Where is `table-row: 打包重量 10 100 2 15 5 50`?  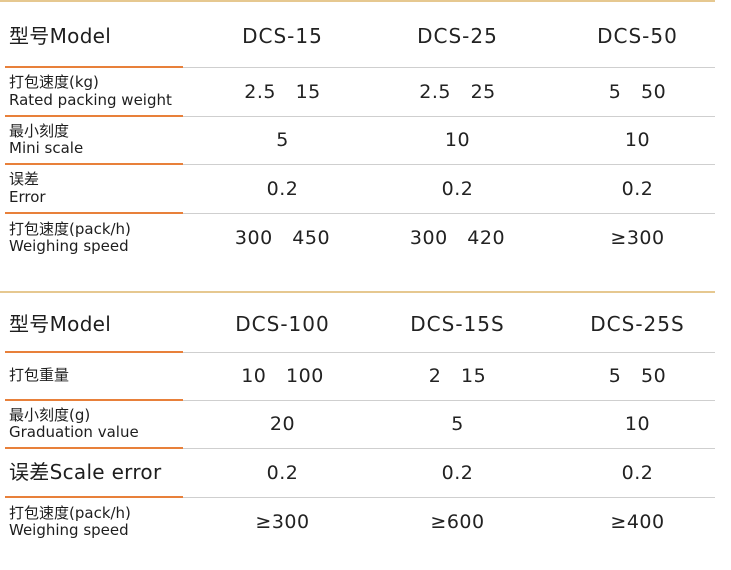
table-row: 打包重量 10 100 2 15 5 50 is located at coordinates (357, 377).